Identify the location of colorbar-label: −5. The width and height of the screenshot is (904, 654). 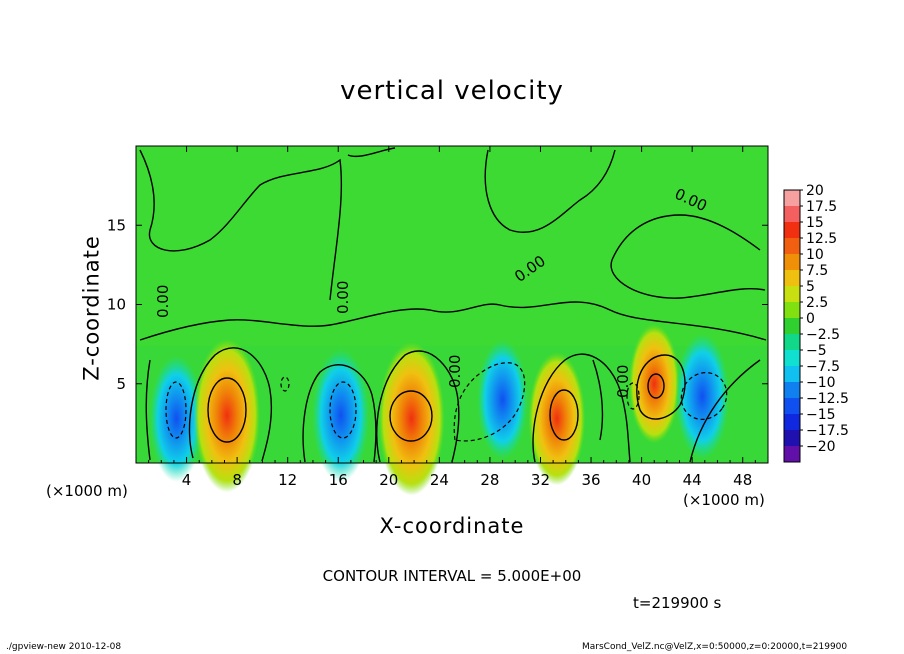
(816, 351).